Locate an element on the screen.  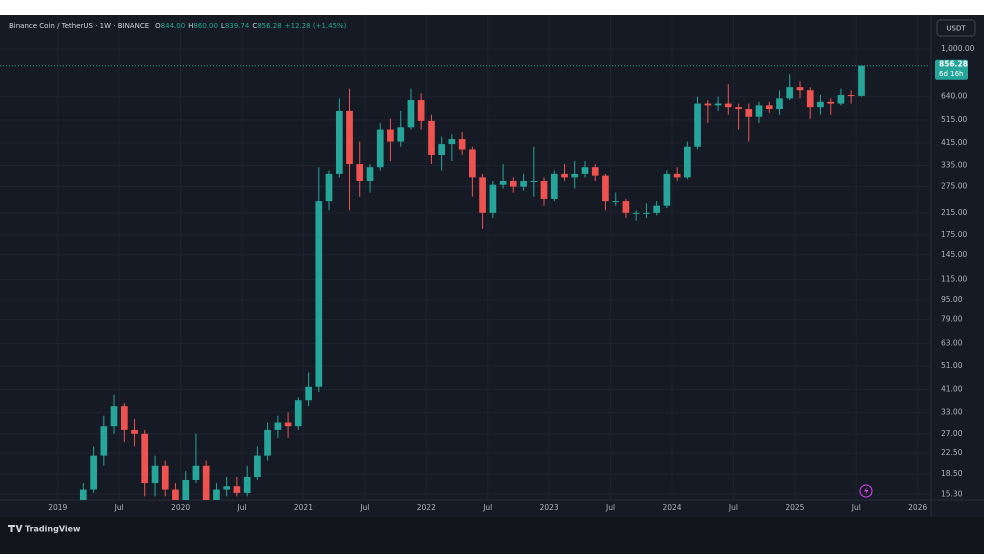
ohlc-value: 844.00 is located at coordinates (173, 26).